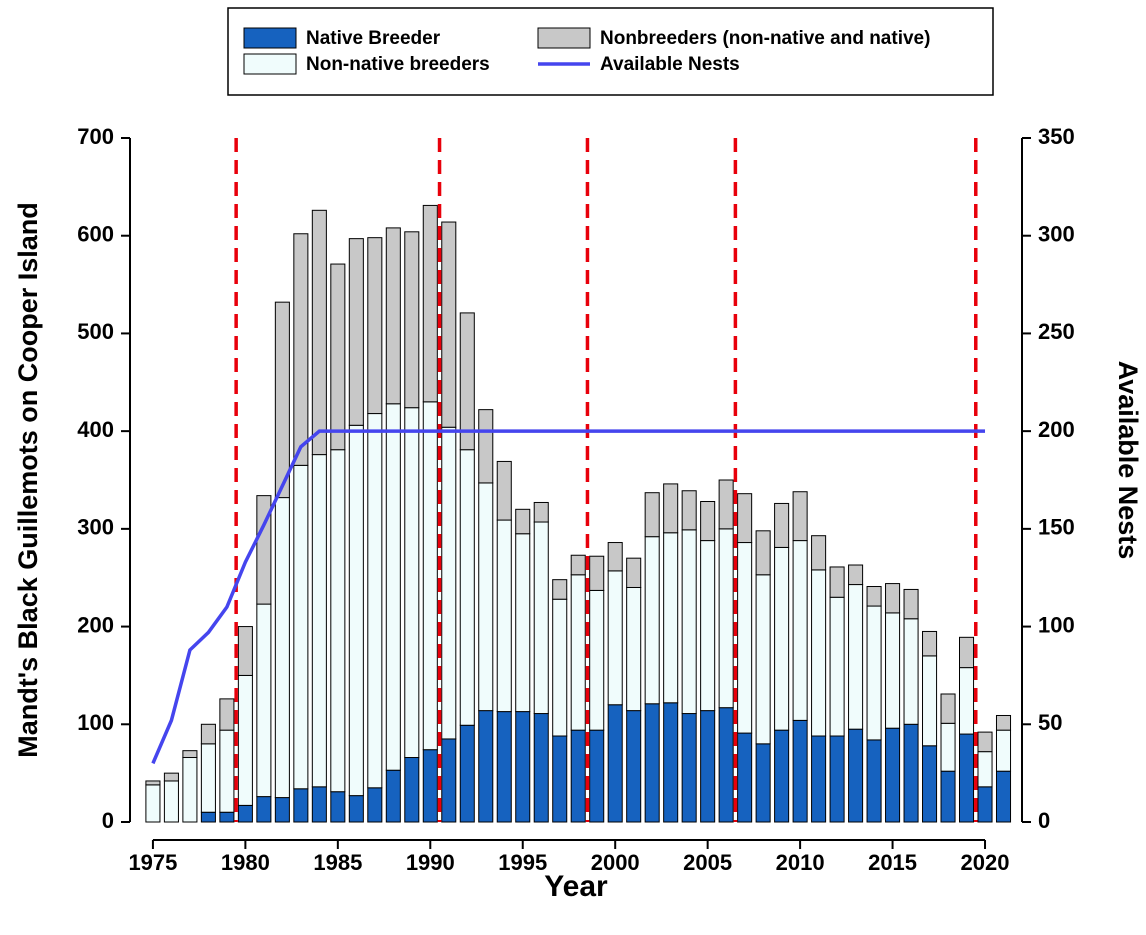  What do you see at coordinates (707, 862) in the screenshot?
I see `x-tick-label: 2005` at bounding box center [707, 862].